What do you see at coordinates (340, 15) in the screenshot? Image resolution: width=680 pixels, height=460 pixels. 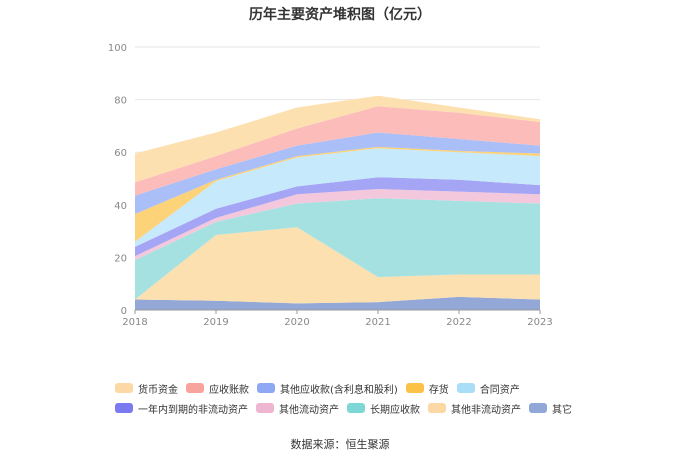 I see `chart-title: 历年主要资产堆积图（亿元）` at bounding box center [340, 15].